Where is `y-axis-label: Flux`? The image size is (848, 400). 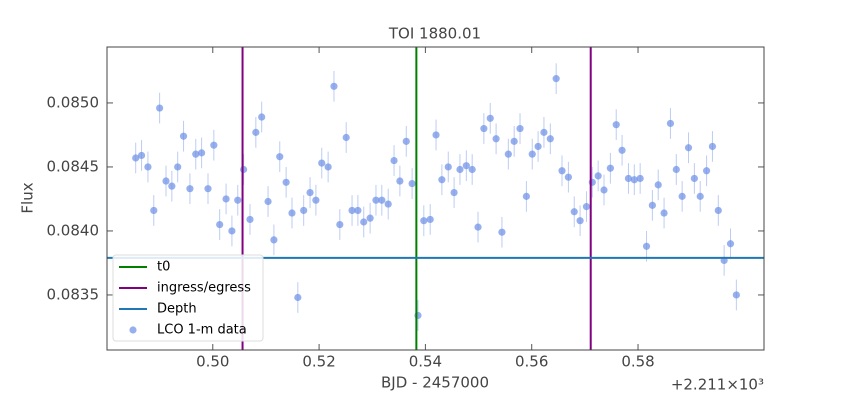
y-axis-label: Flux is located at coordinates (28, 197).